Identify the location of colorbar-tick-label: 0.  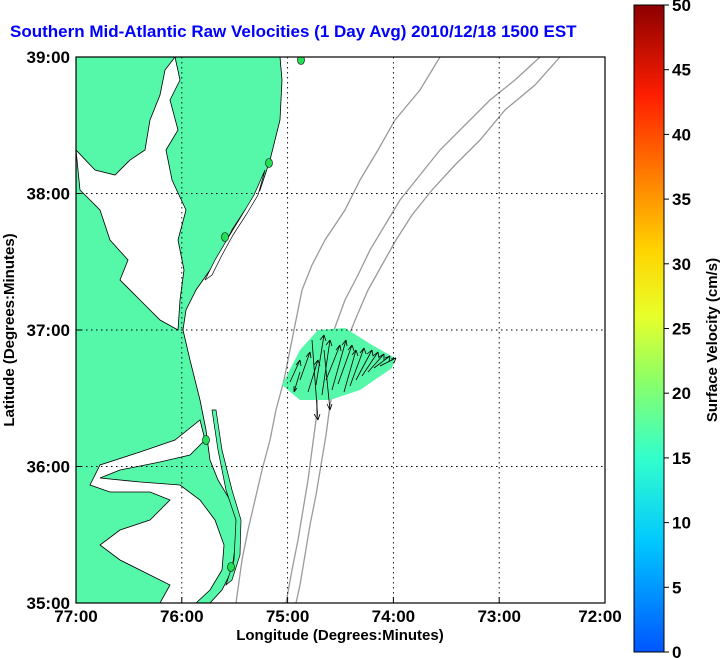
(676, 651).